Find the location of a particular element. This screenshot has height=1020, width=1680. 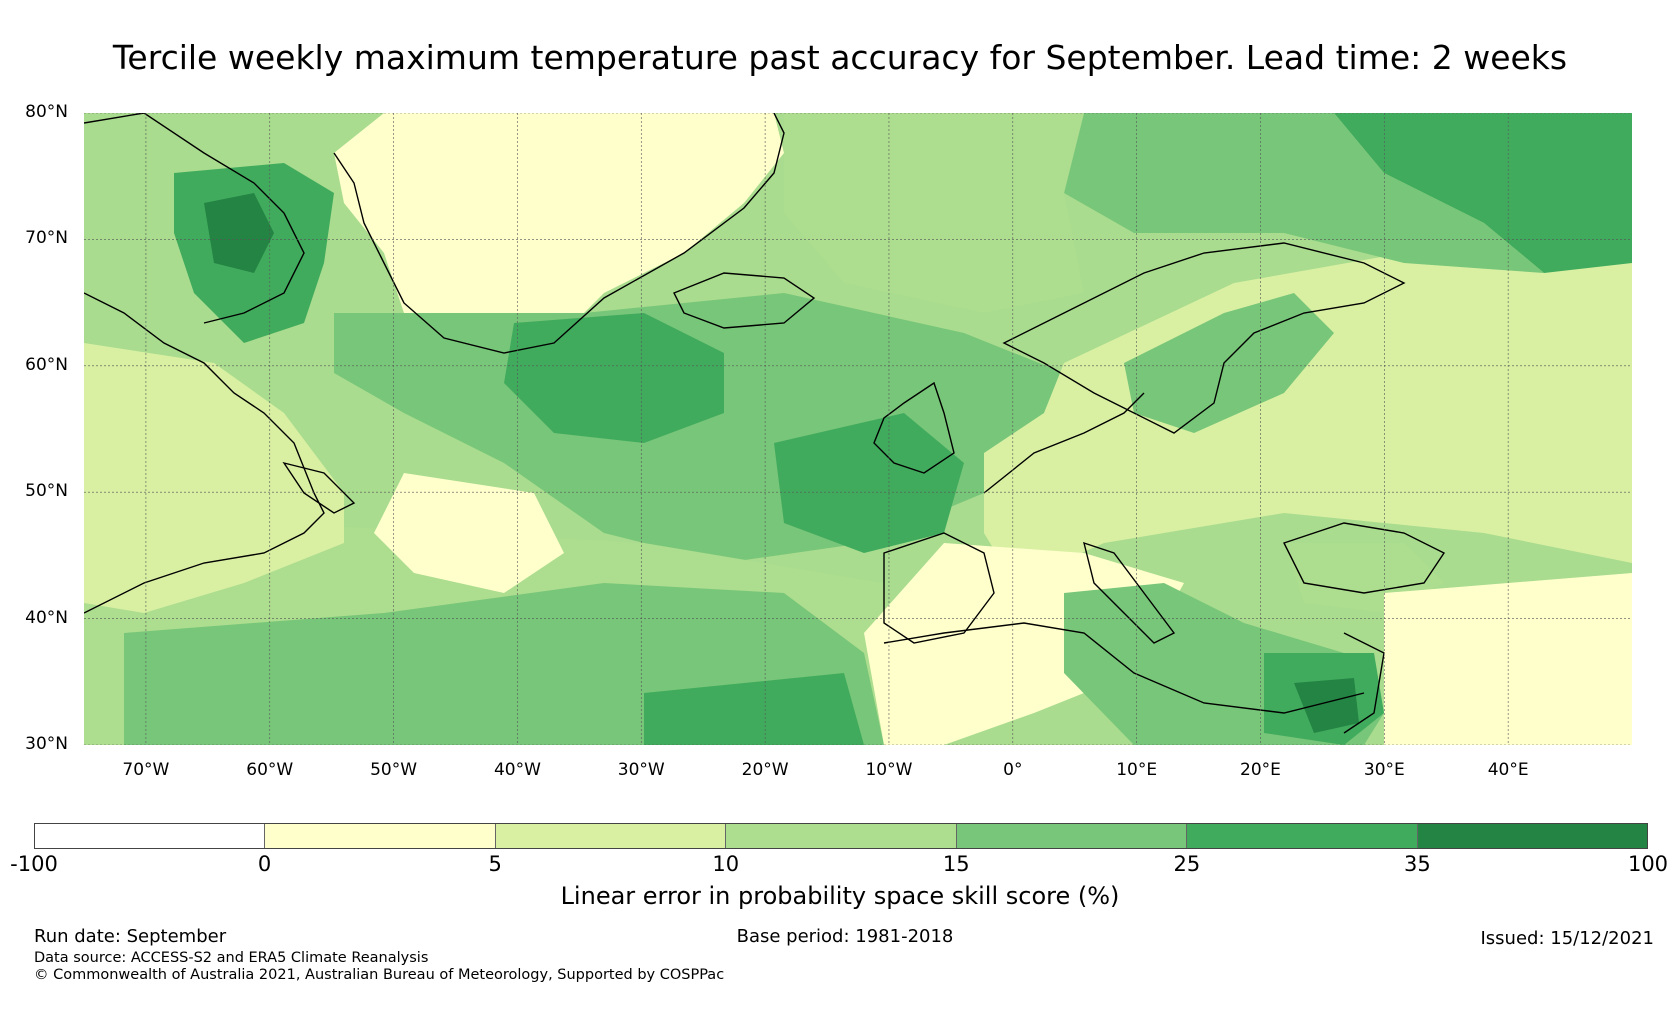

scandinavia-high is located at coordinates (1229, 363).